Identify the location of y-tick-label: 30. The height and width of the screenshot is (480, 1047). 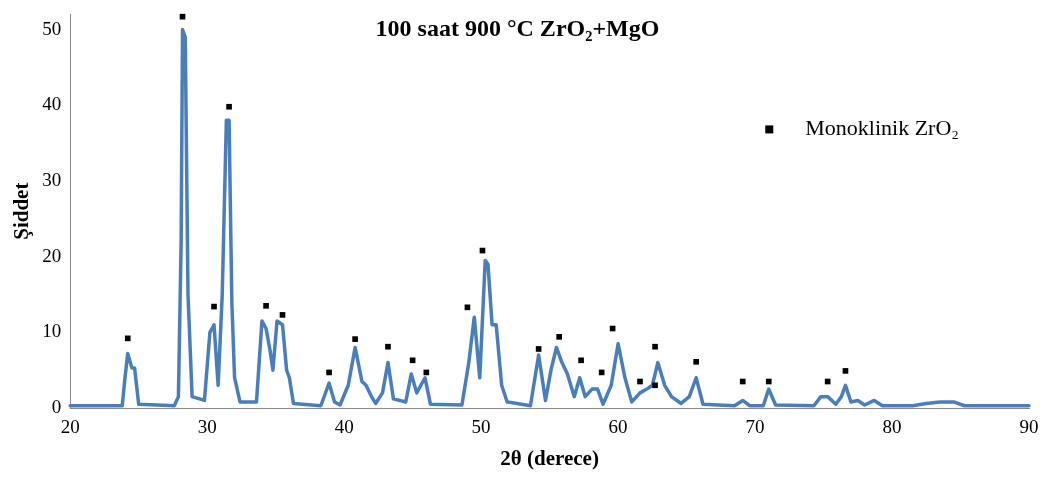
(52, 179).